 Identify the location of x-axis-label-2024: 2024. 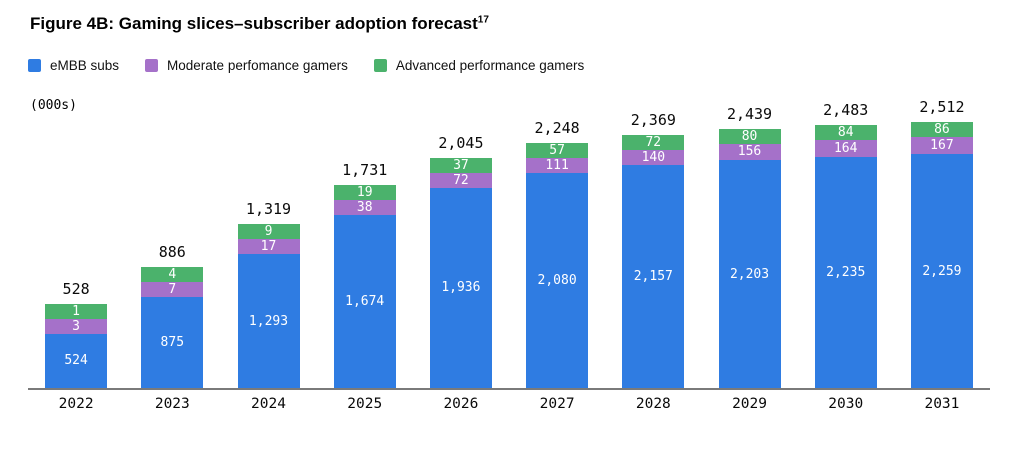
(268, 404).